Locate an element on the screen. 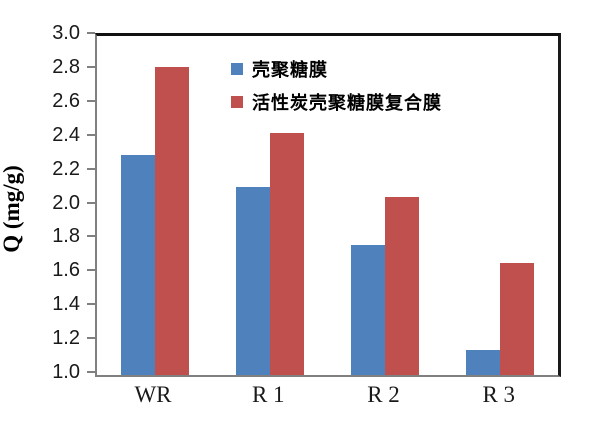 The height and width of the screenshot is (436, 600). bar-r2-series0 is located at coordinates (368, 309).